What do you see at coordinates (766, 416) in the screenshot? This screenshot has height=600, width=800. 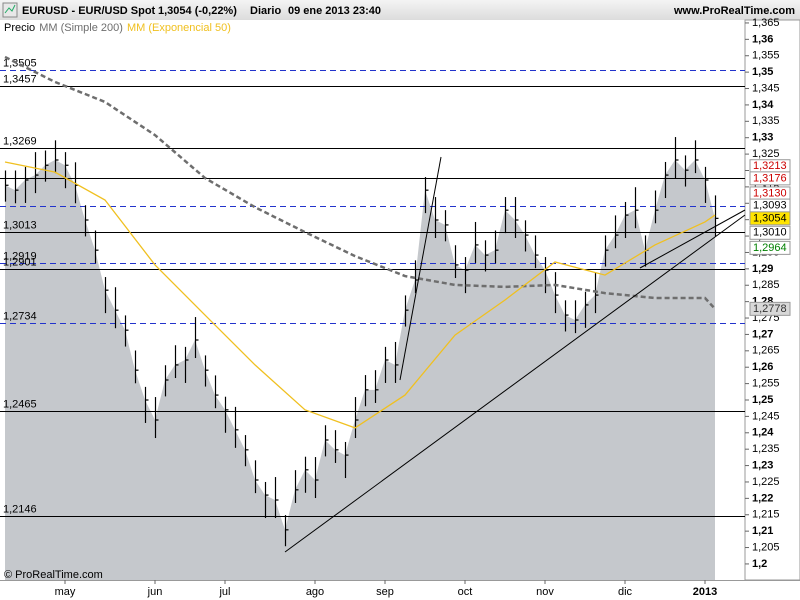 I see `y-tick-label: 1,245` at bounding box center [766, 416].